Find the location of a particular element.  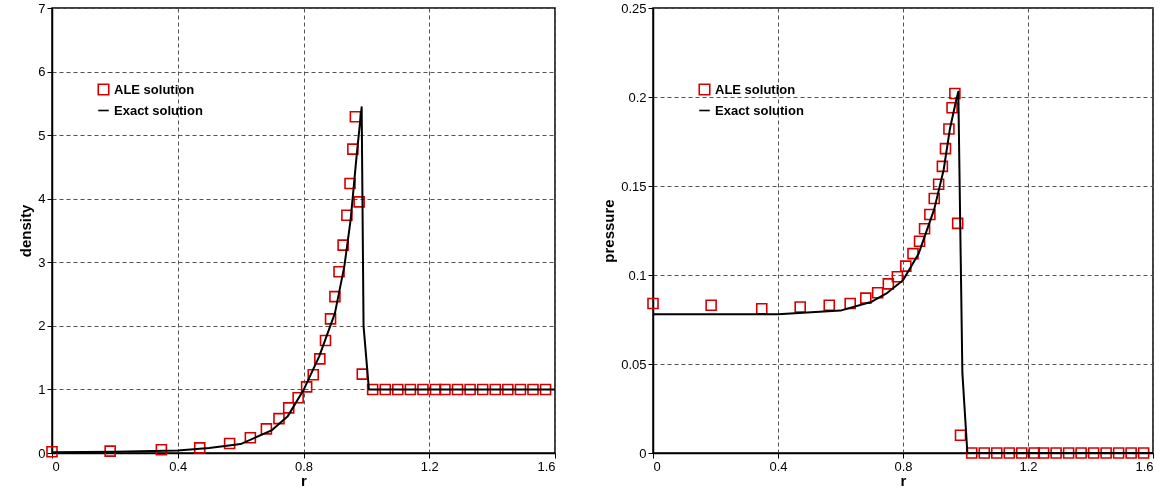

y-tick-label: 2 is located at coordinates (42, 326).